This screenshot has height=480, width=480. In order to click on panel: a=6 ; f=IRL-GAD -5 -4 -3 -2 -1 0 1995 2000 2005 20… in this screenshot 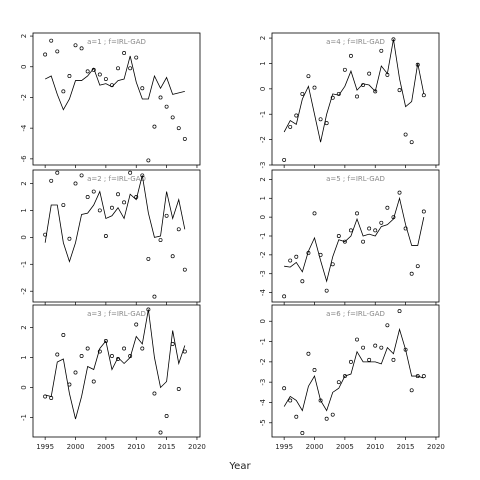, I will do `click(352, 377)`.